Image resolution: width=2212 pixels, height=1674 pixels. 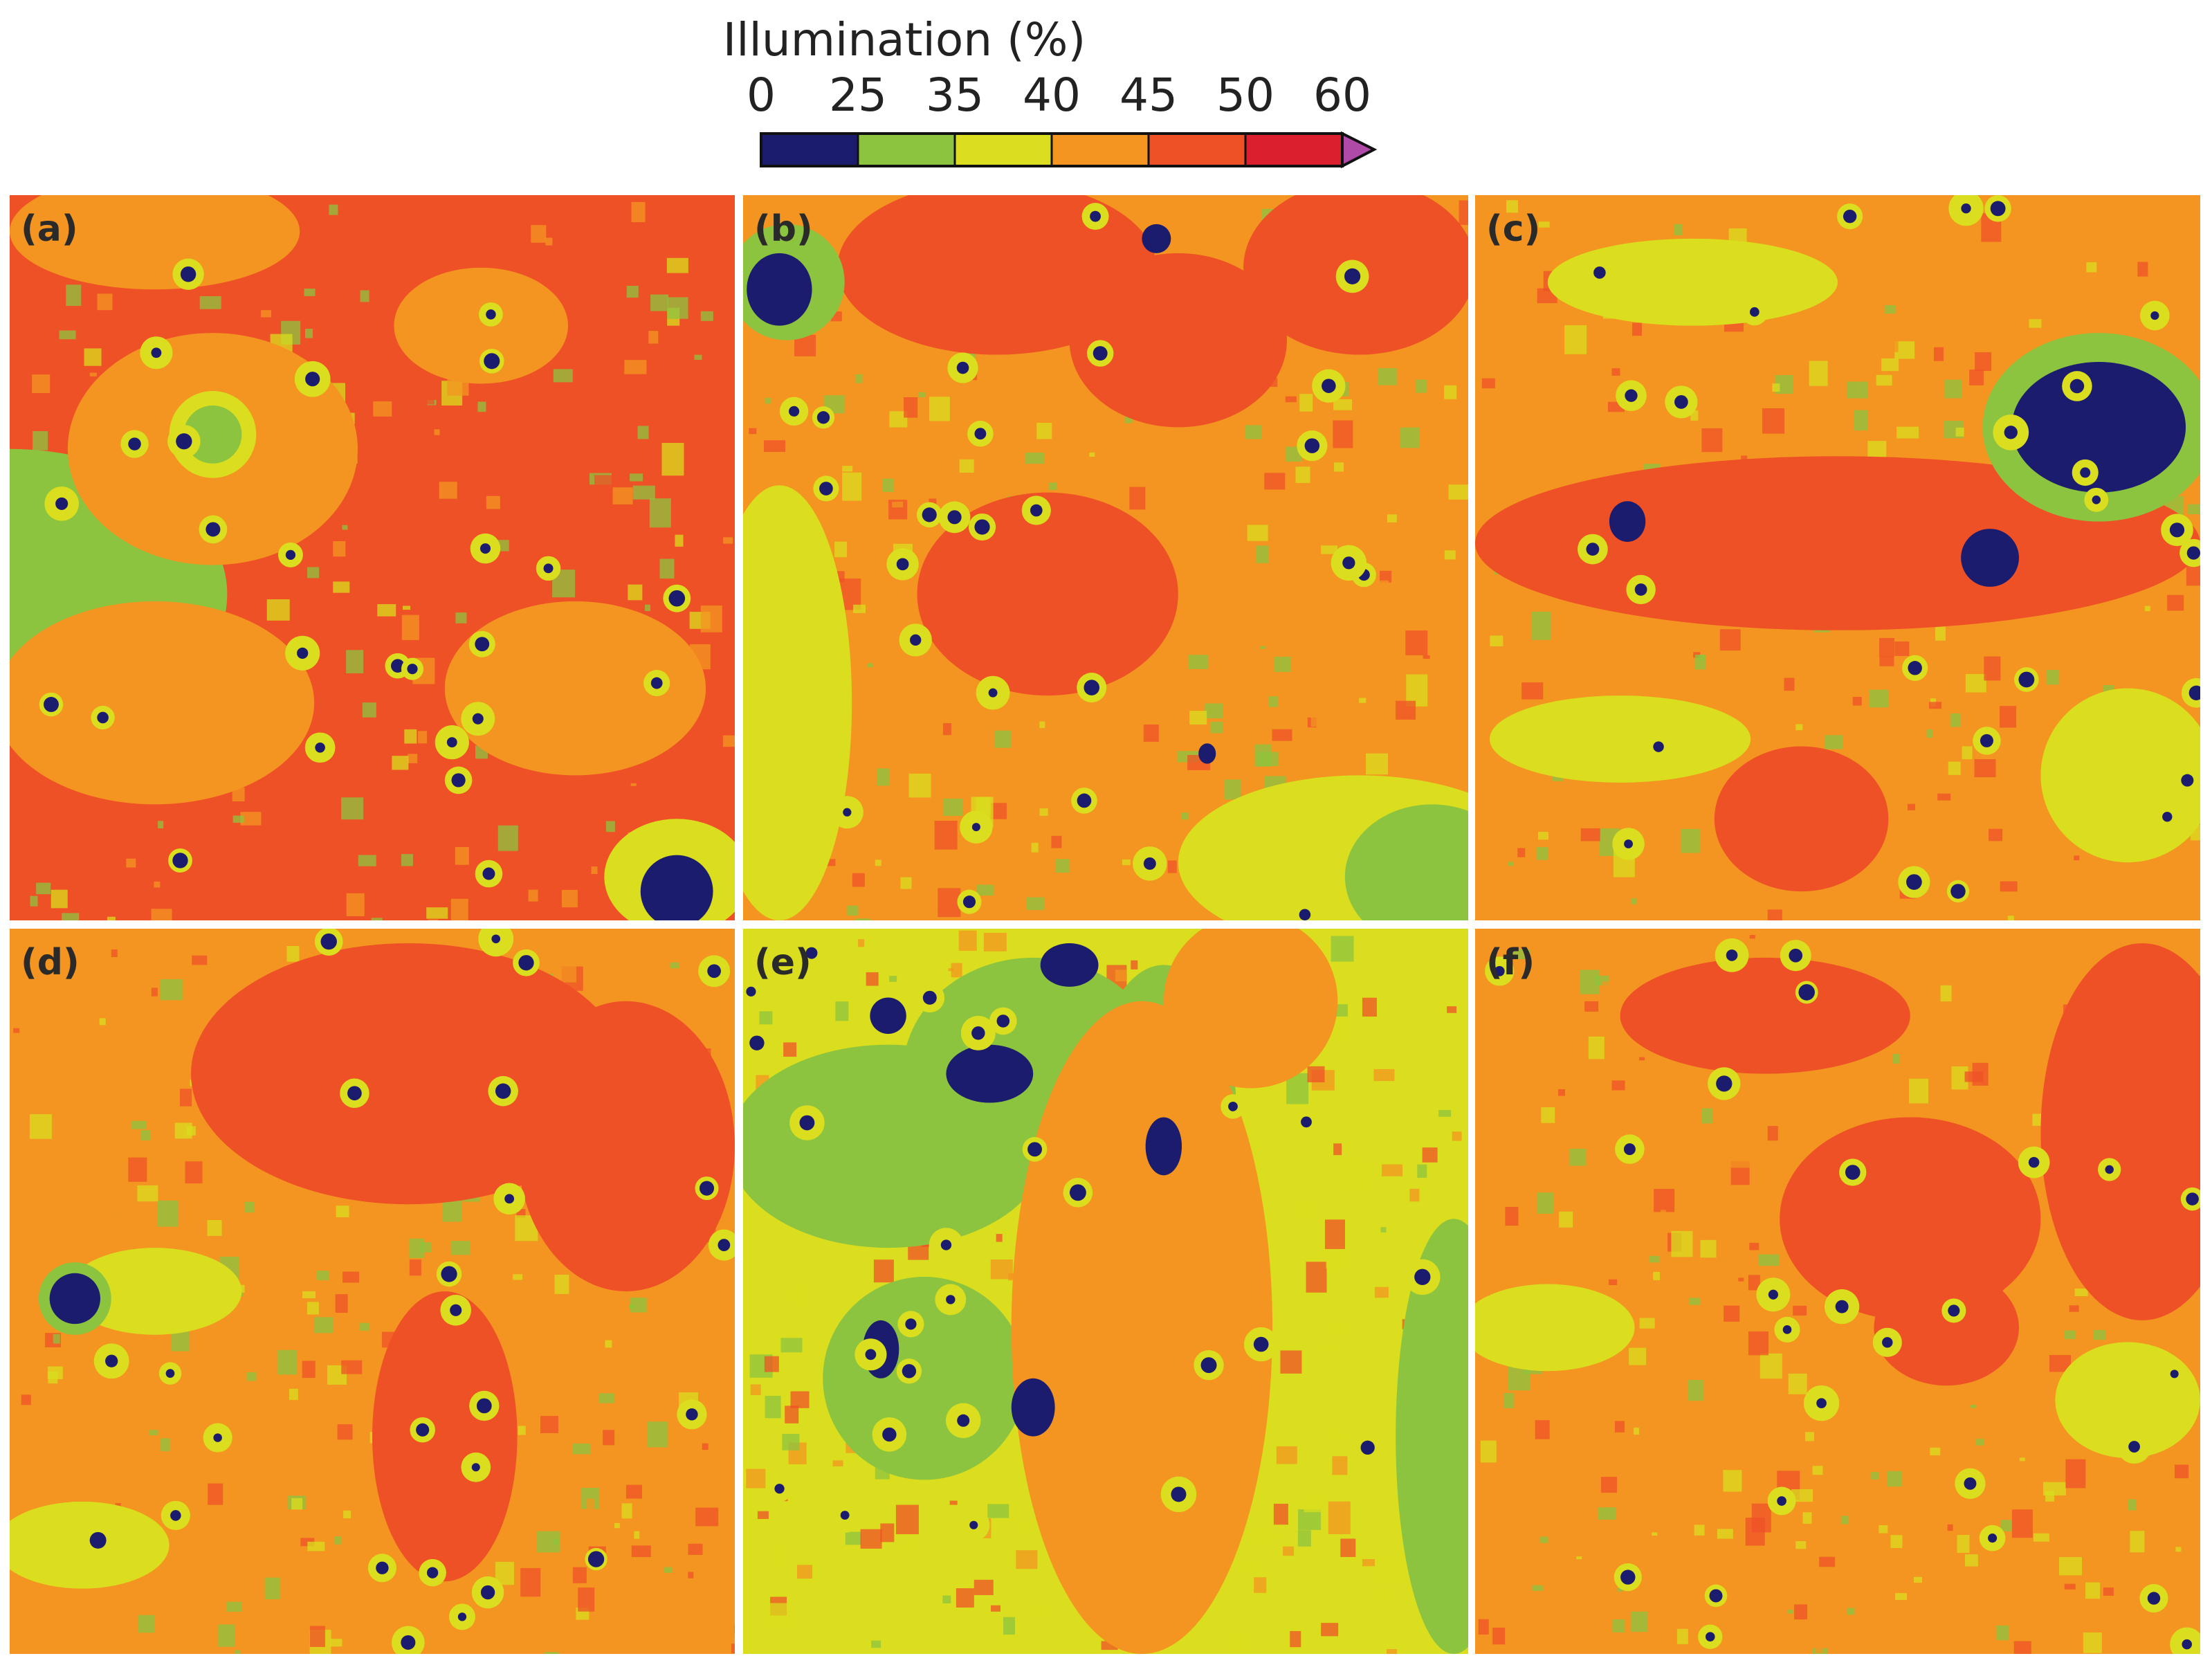 What do you see at coordinates (955, 96) in the screenshot?
I see `colorbar-tick-label: 35` at bounding box center [955, 96].